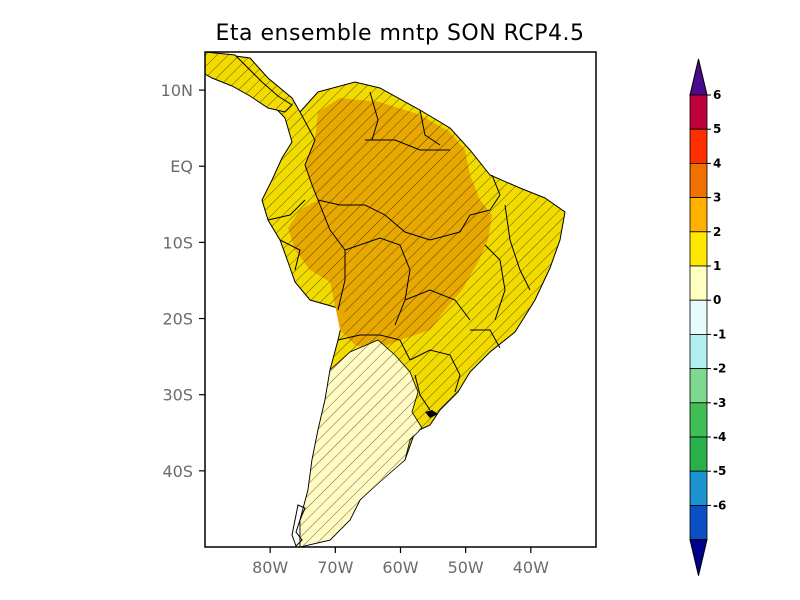 This screenshot has width=800, height=600. What do you see at coordinates (719, 471) in the screenshot?
I see `colorbar-tick-label: -5` at bounding box center [719, 471].